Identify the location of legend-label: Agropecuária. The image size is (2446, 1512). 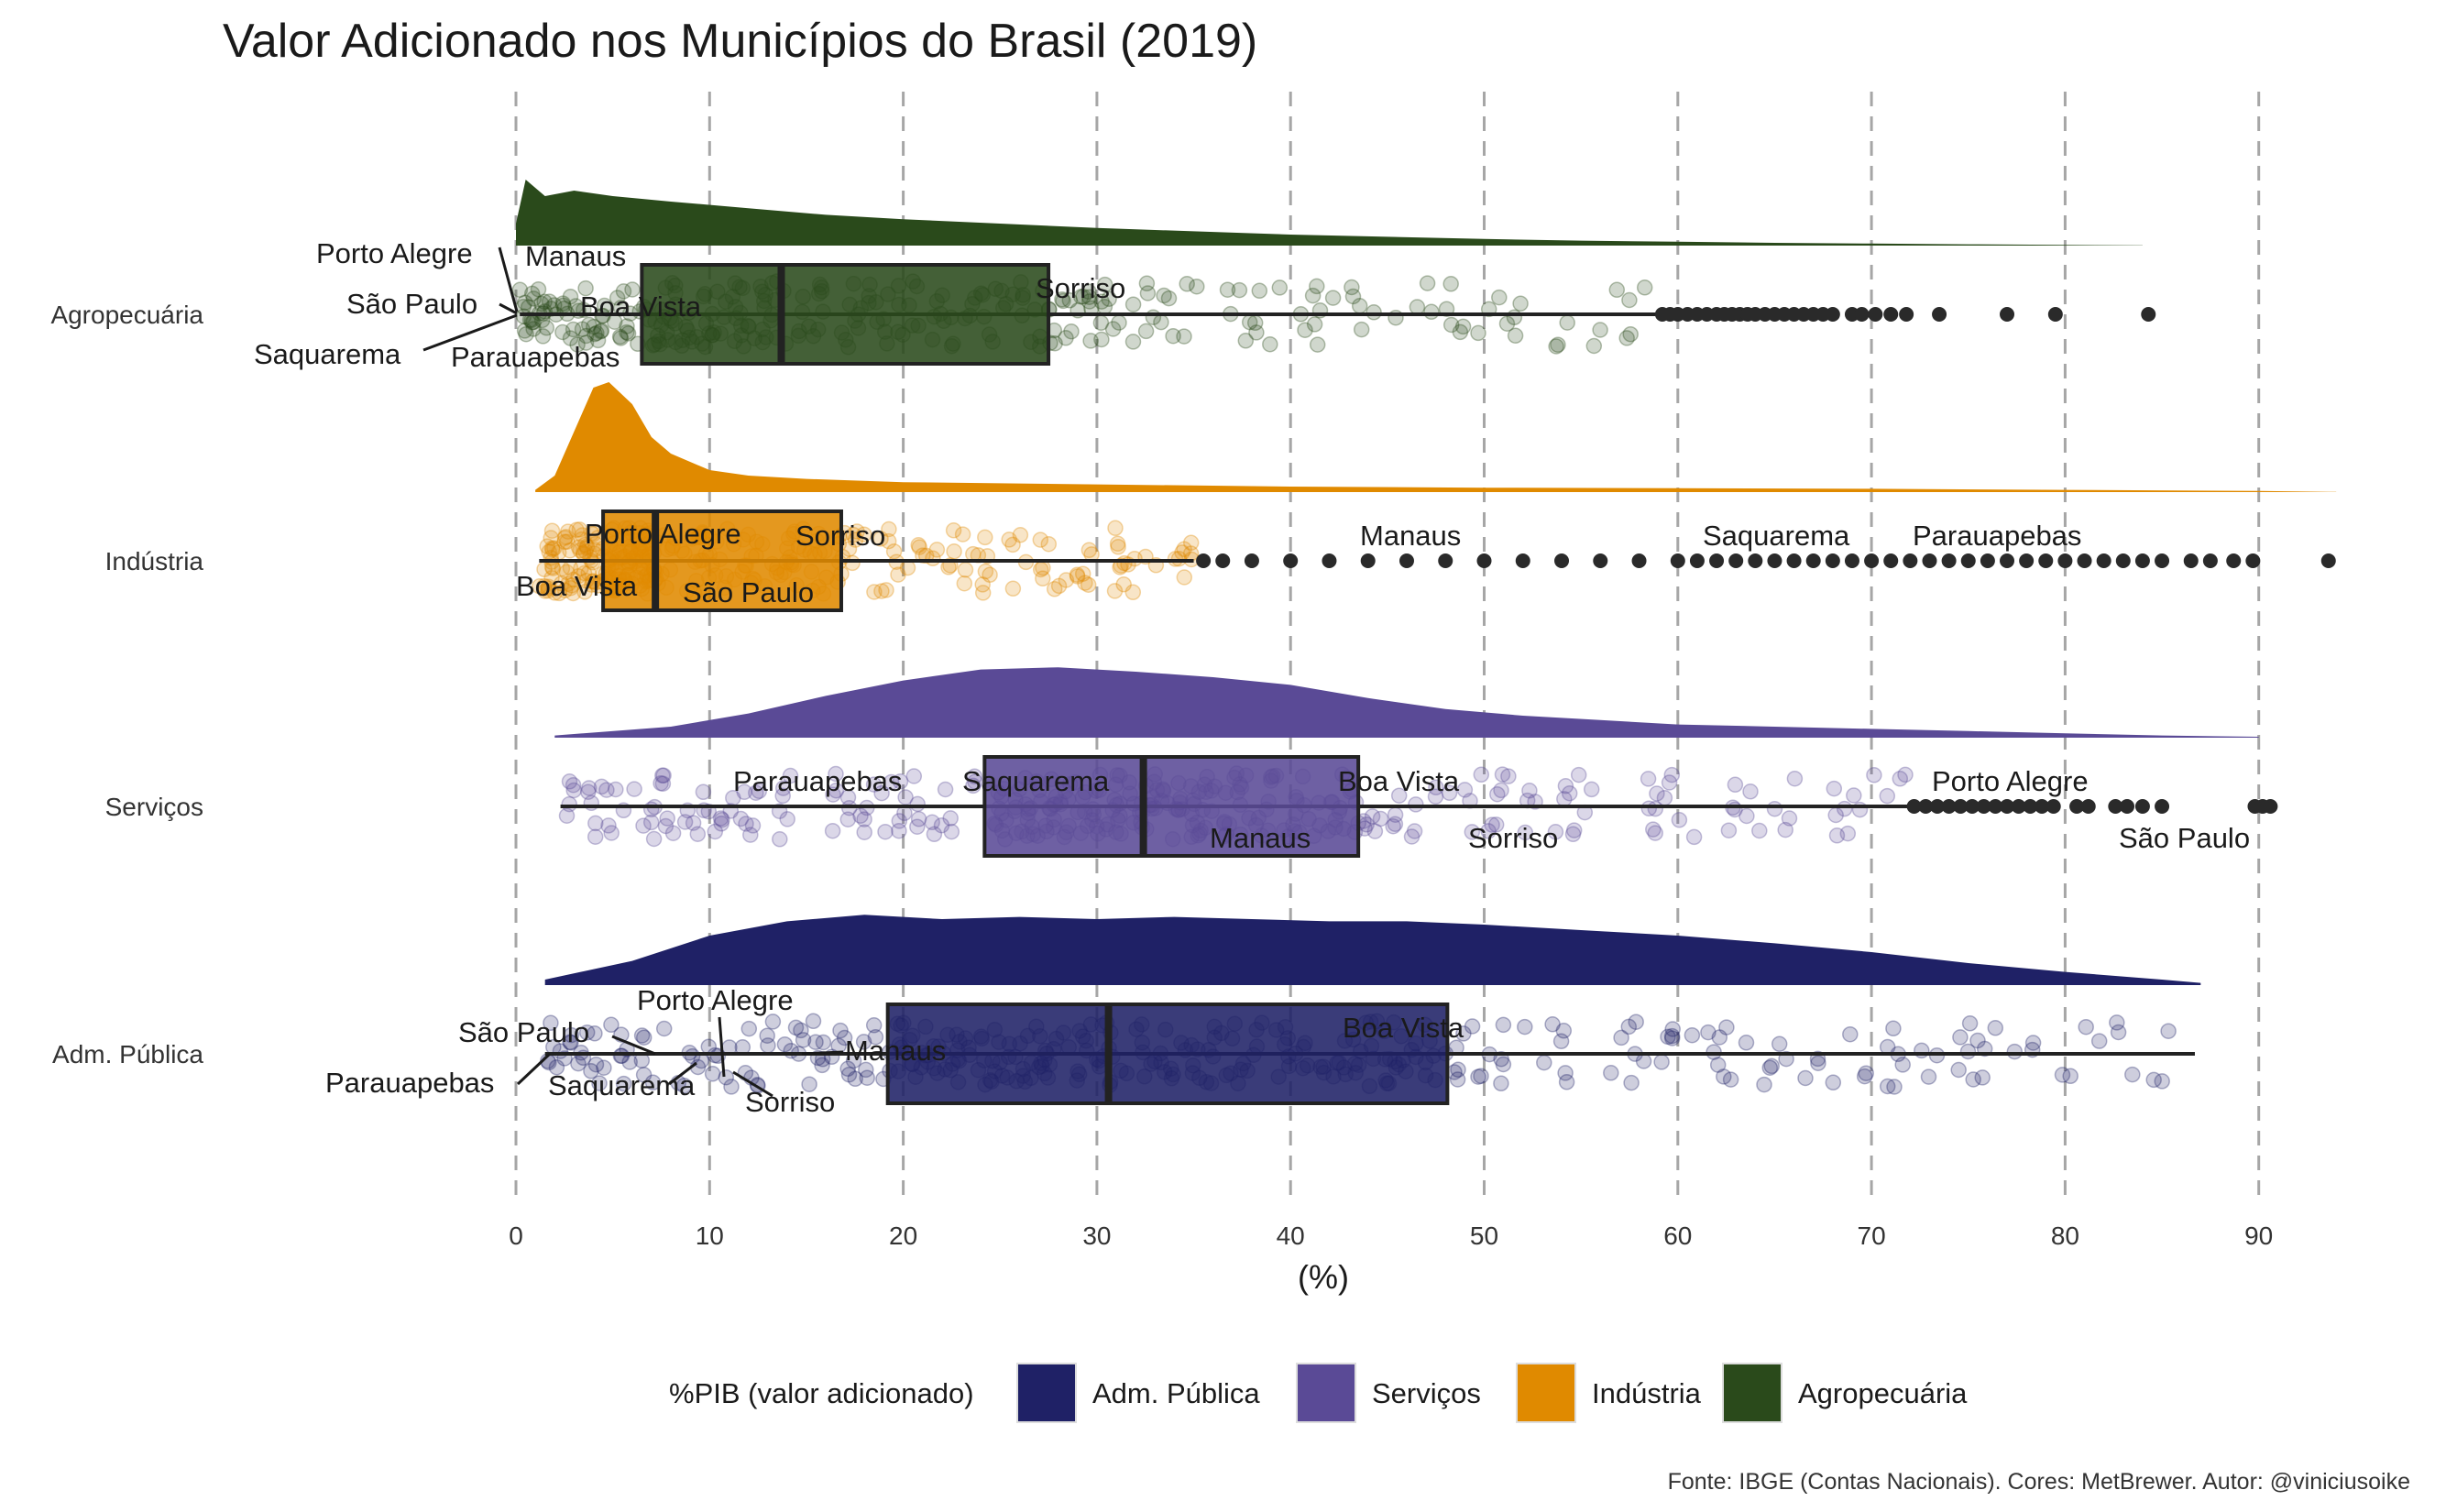
(1883, 1393).